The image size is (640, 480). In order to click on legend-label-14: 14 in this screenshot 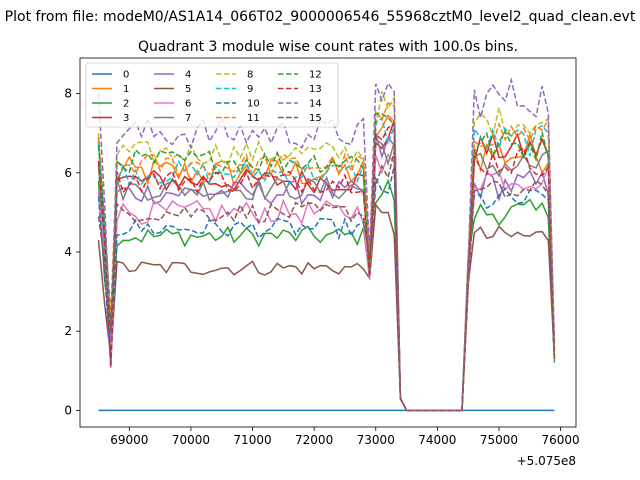, I will do `click(315, 104)`.